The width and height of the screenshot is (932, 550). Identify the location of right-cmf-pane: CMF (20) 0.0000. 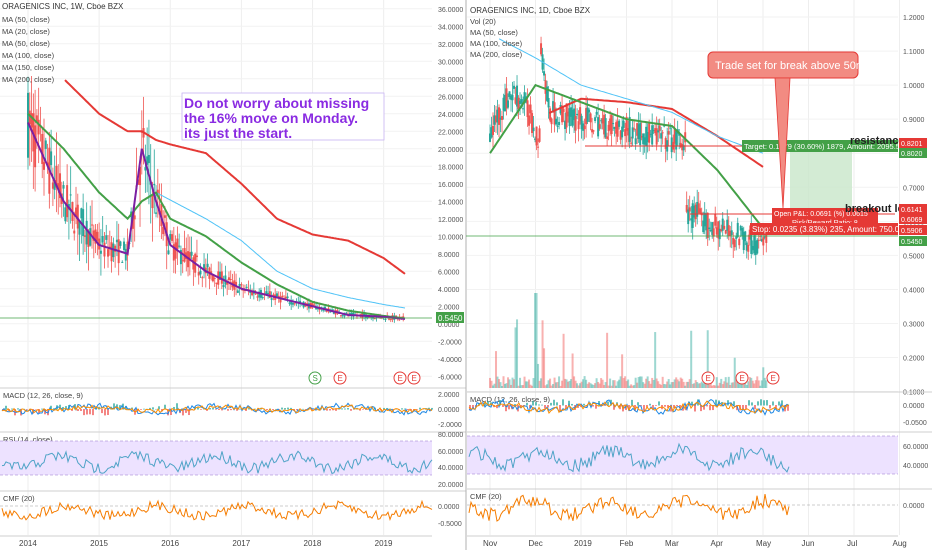
(699, 505).